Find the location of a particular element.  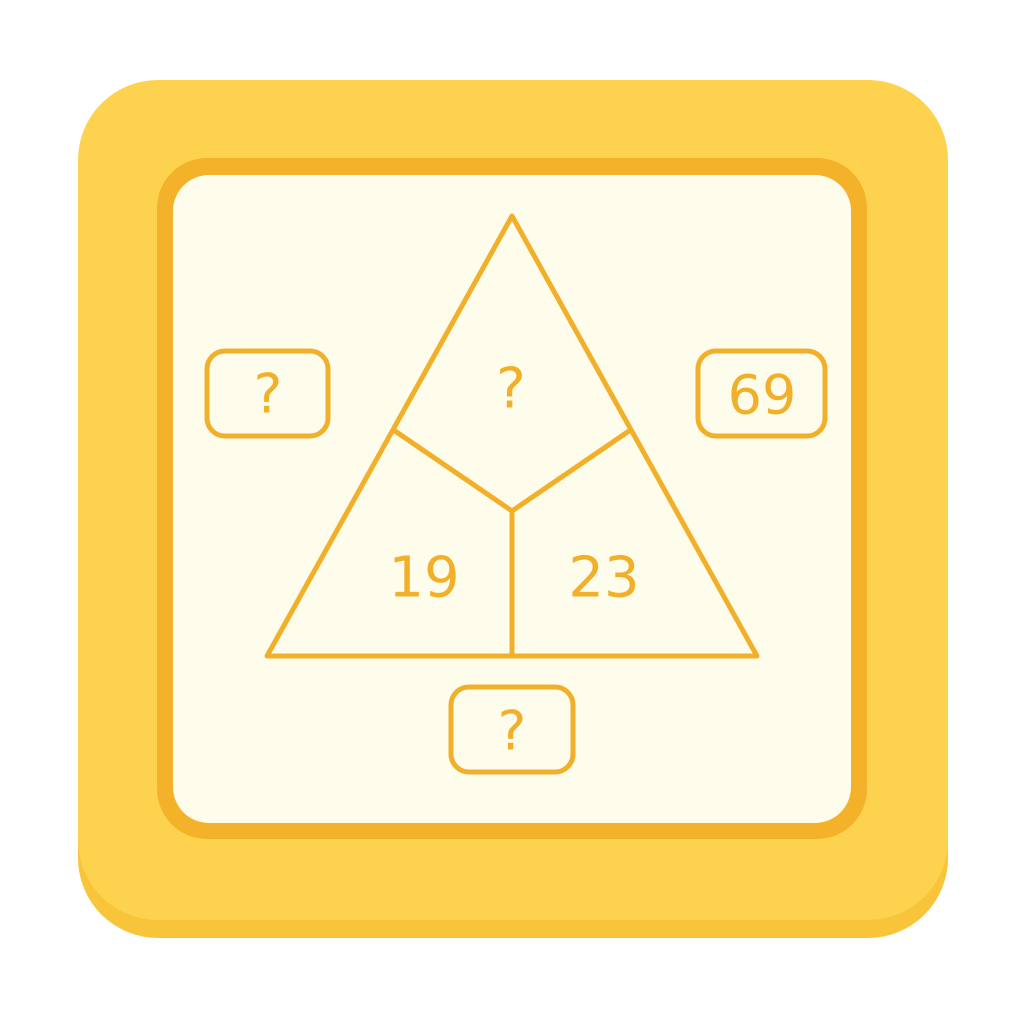

answer-box-bottom-value: ? is located at coordinates (512, 731).